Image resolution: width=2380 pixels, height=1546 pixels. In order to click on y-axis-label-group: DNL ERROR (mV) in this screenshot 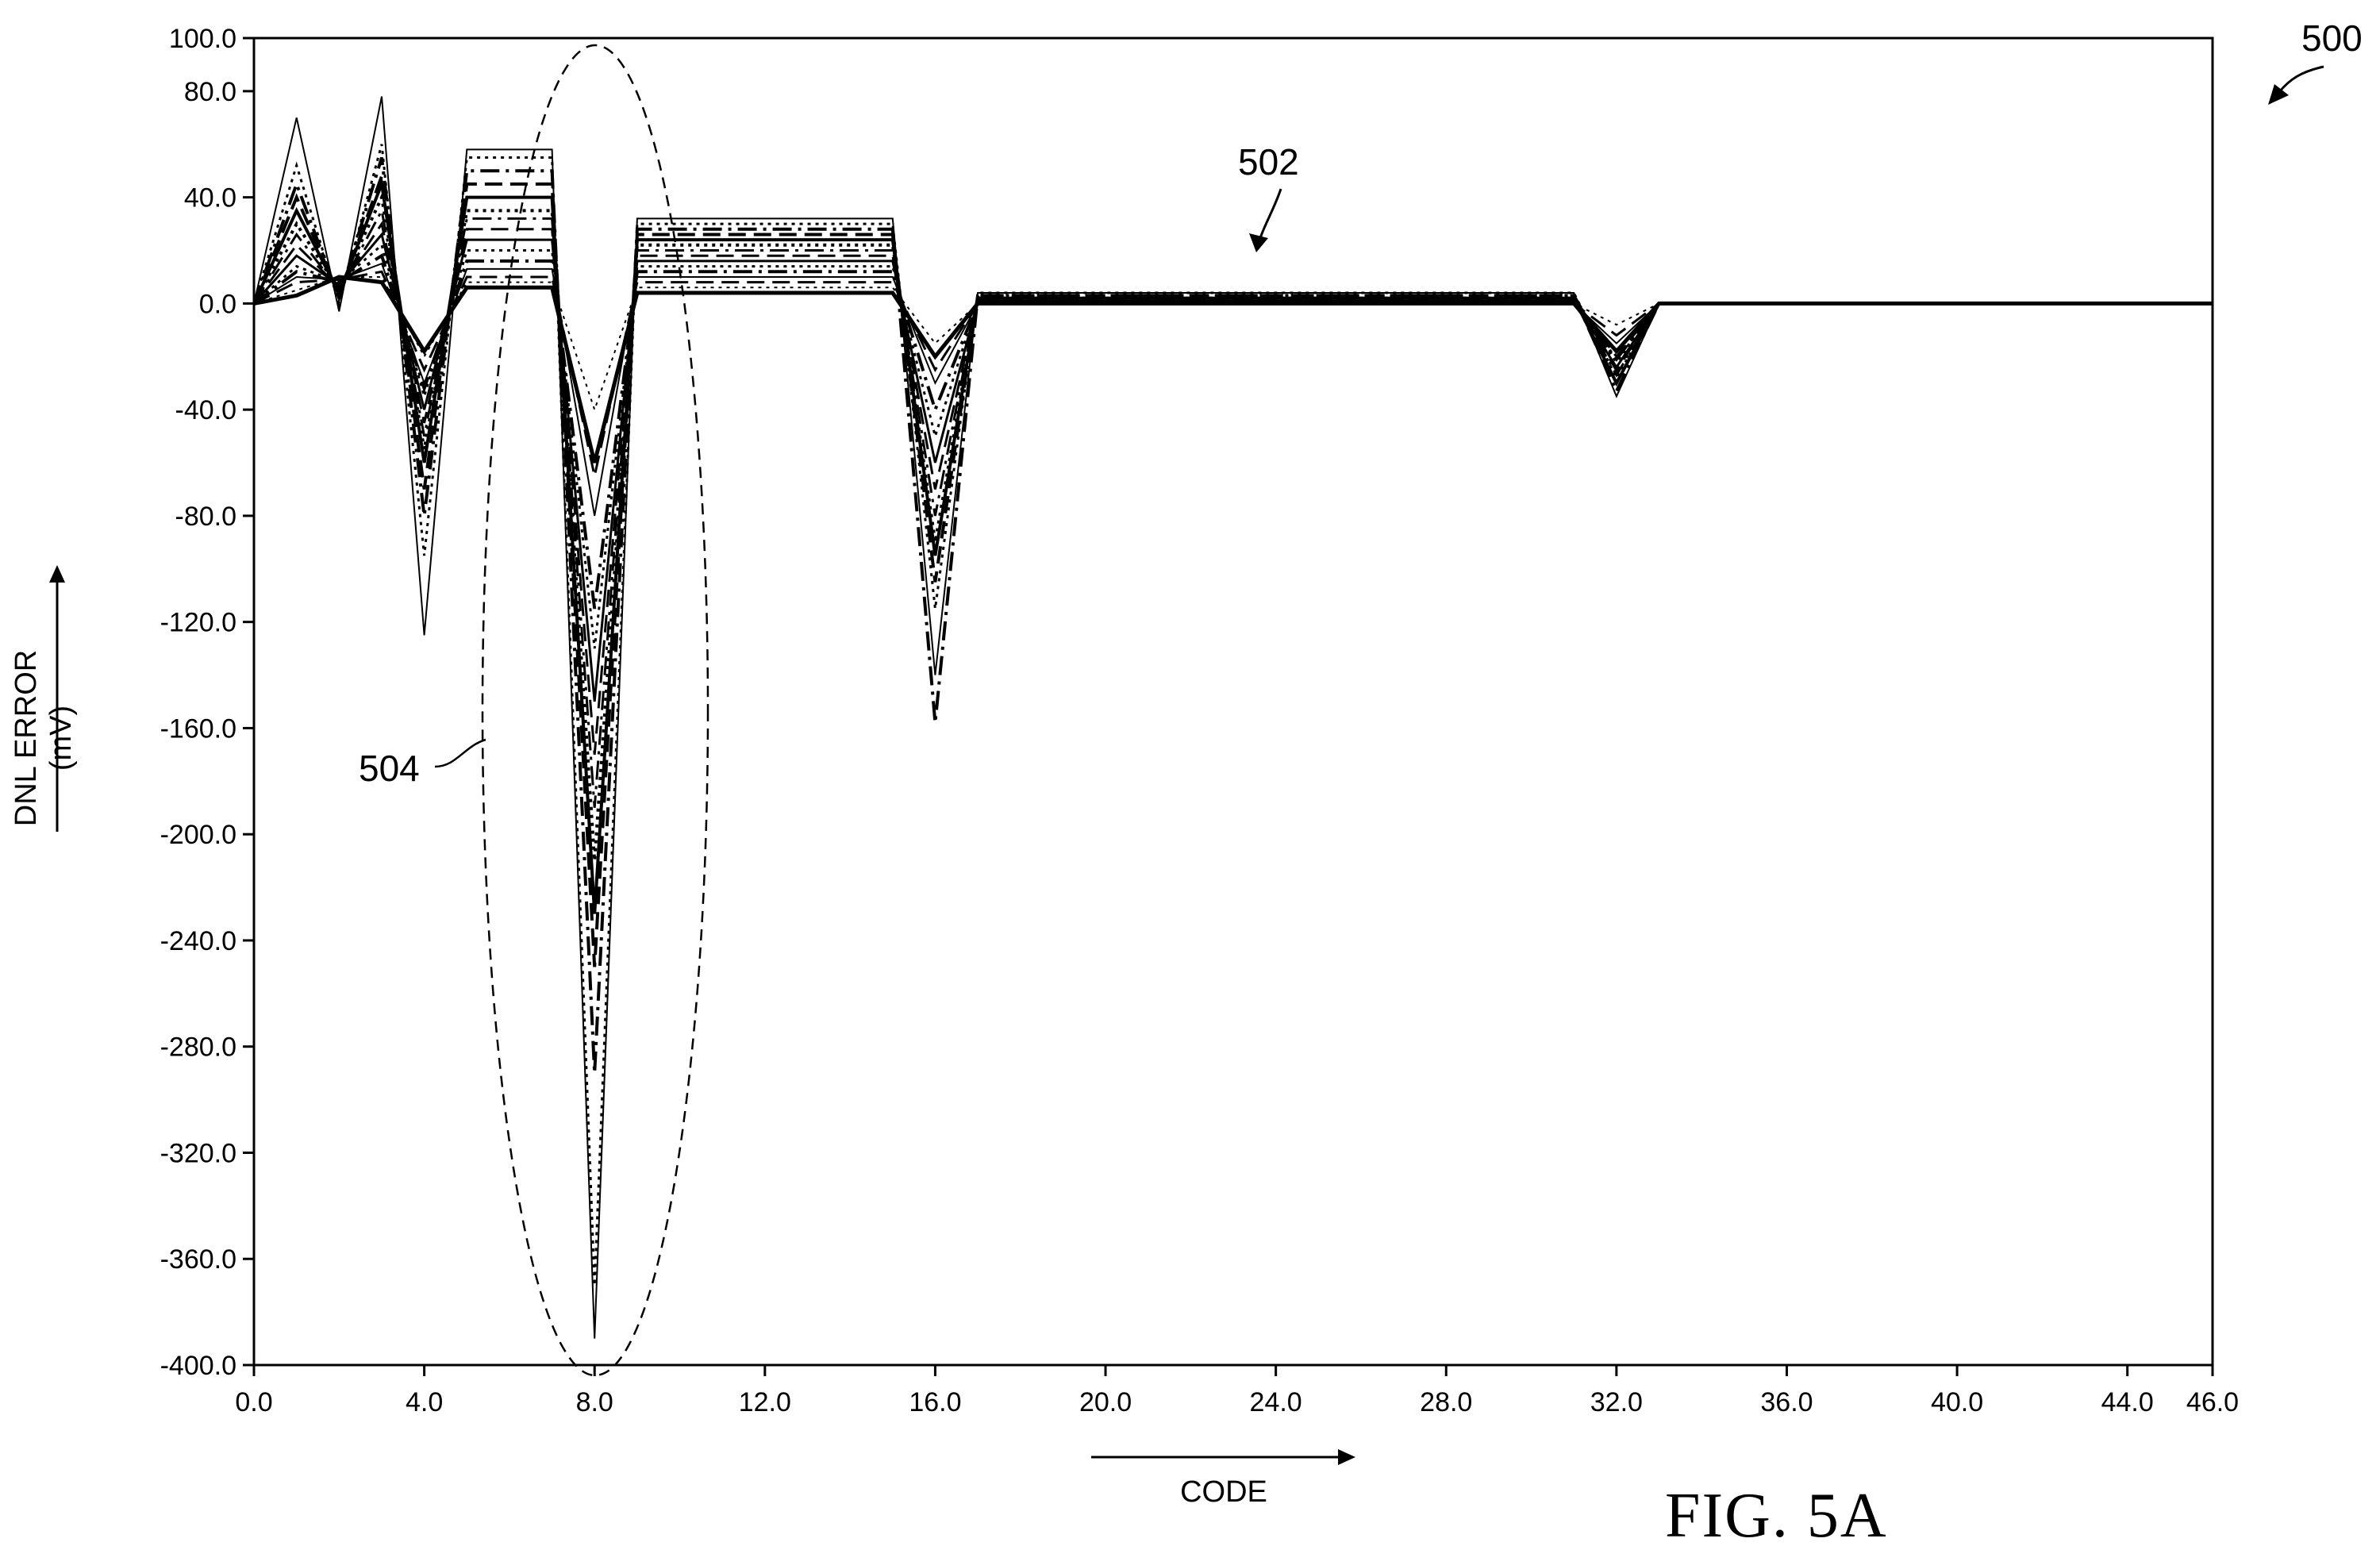, I will do `click(44, 738)`.